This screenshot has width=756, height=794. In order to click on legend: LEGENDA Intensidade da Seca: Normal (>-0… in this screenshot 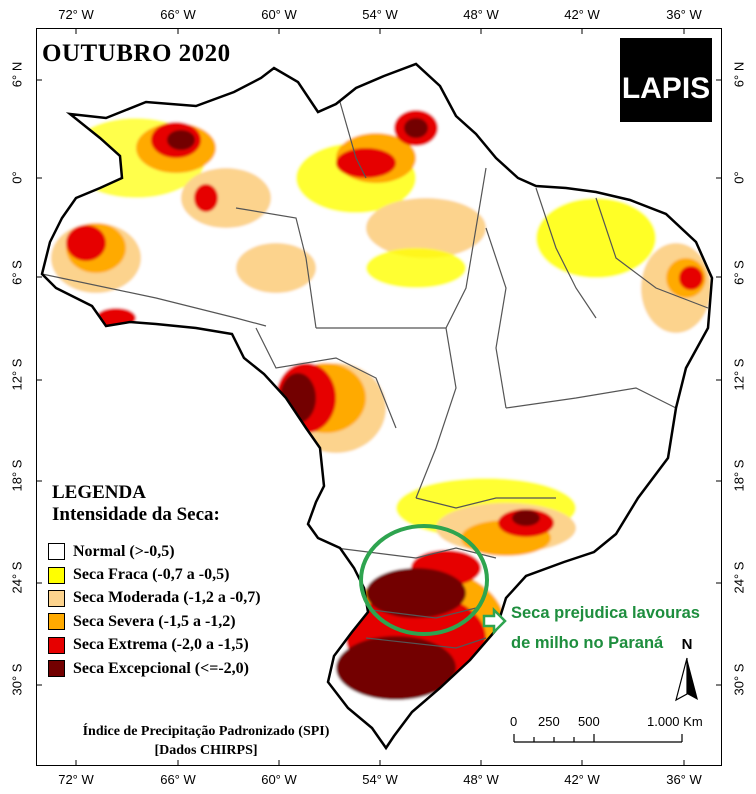, I will do `click(154, 581)`.